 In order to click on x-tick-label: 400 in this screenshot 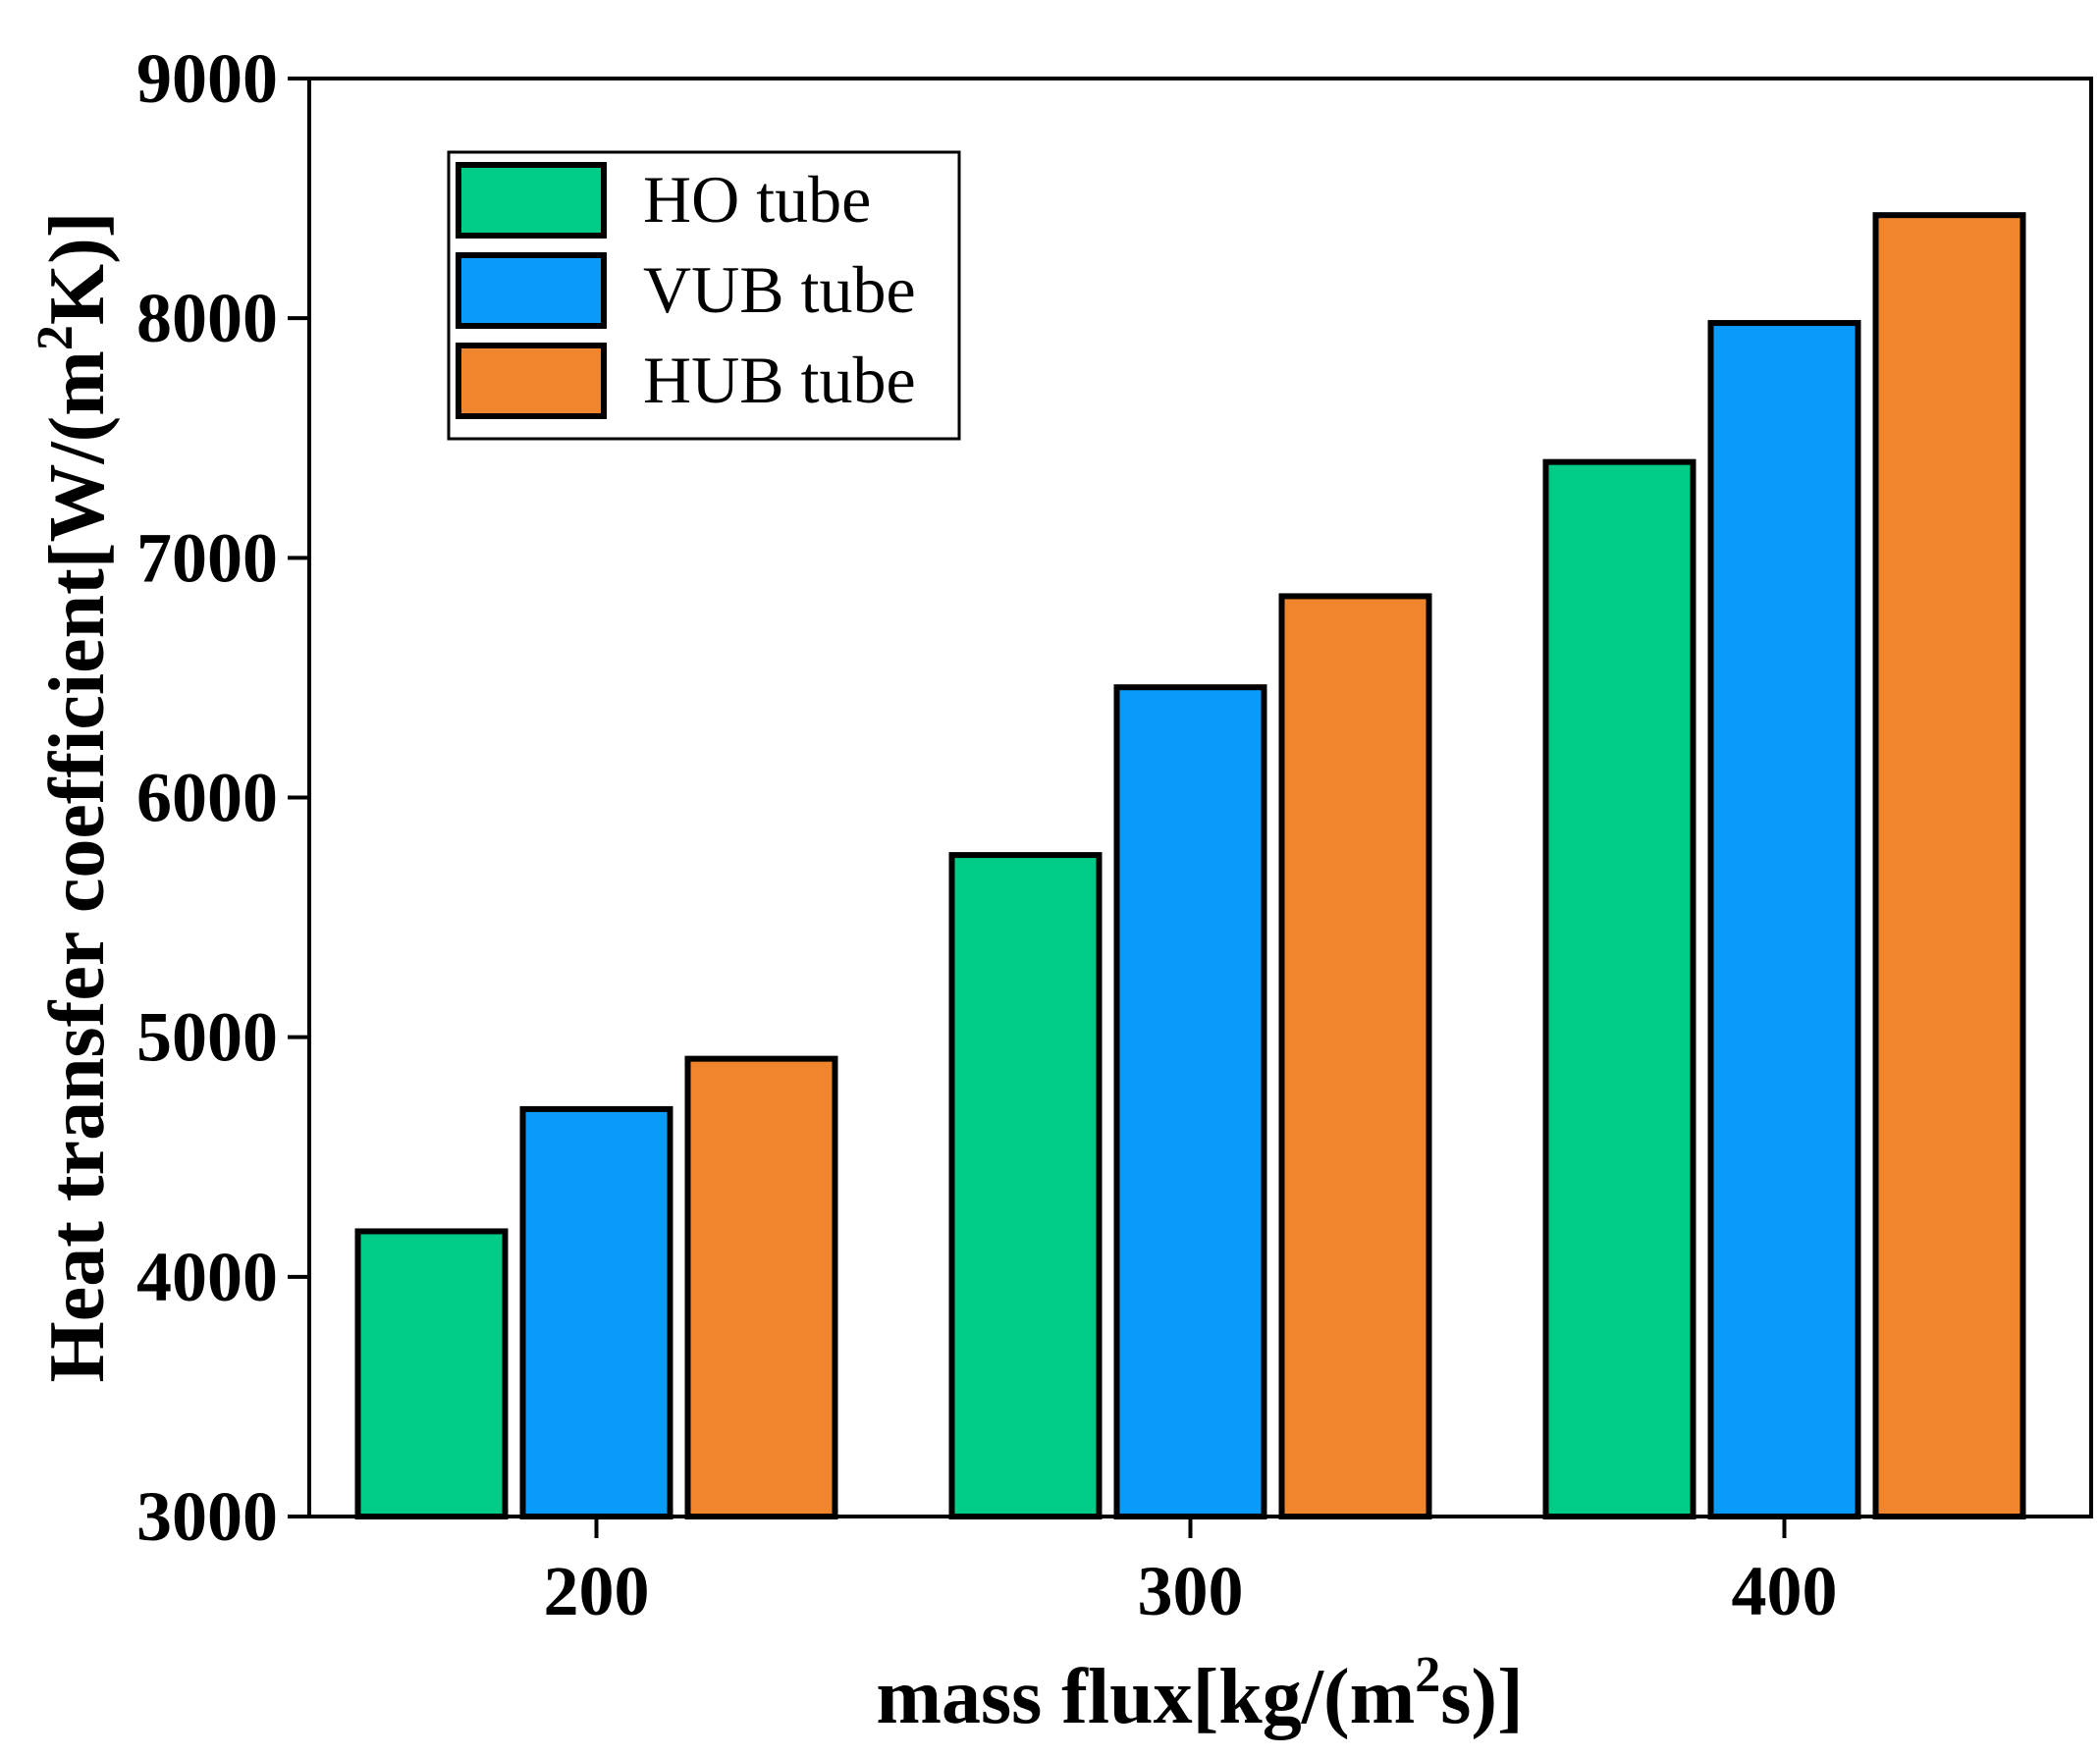, I will do `click(1785, 1591)`.